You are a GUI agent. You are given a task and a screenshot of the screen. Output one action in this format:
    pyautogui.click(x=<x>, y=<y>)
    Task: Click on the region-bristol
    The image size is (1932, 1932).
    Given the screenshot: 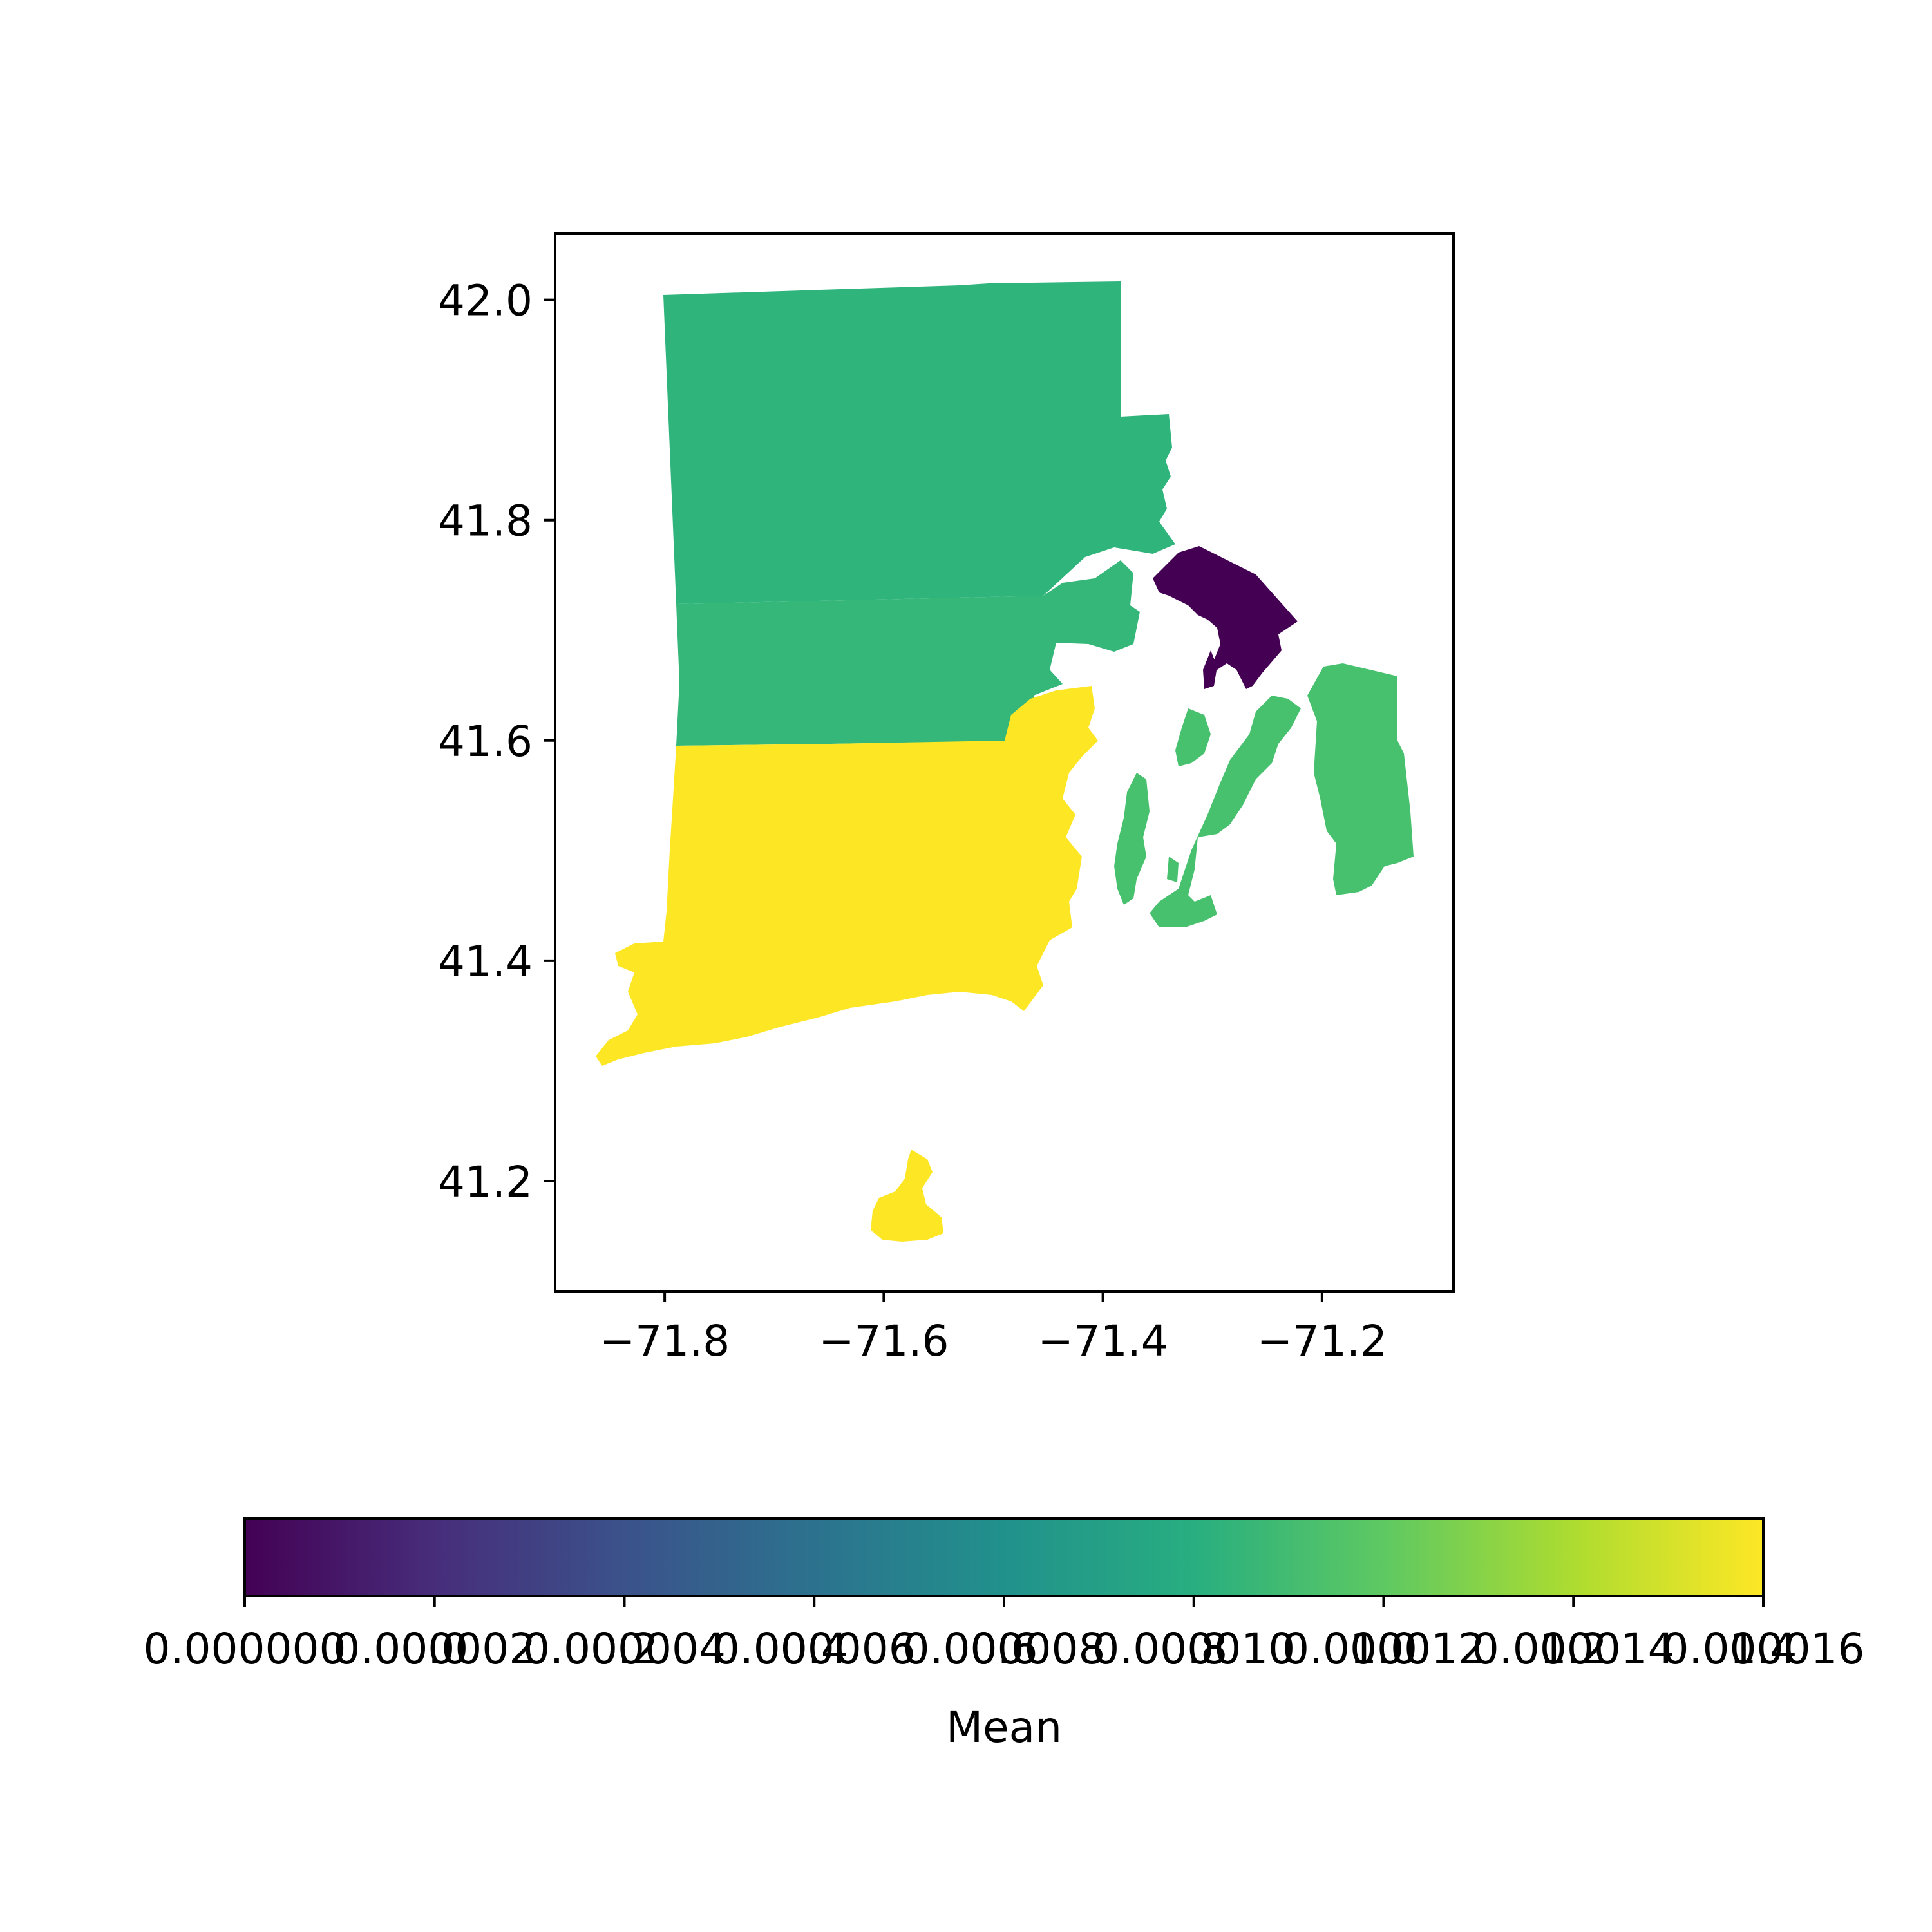 What is the action you would take?
    pyautogui.click(x=1225, y=618)
    